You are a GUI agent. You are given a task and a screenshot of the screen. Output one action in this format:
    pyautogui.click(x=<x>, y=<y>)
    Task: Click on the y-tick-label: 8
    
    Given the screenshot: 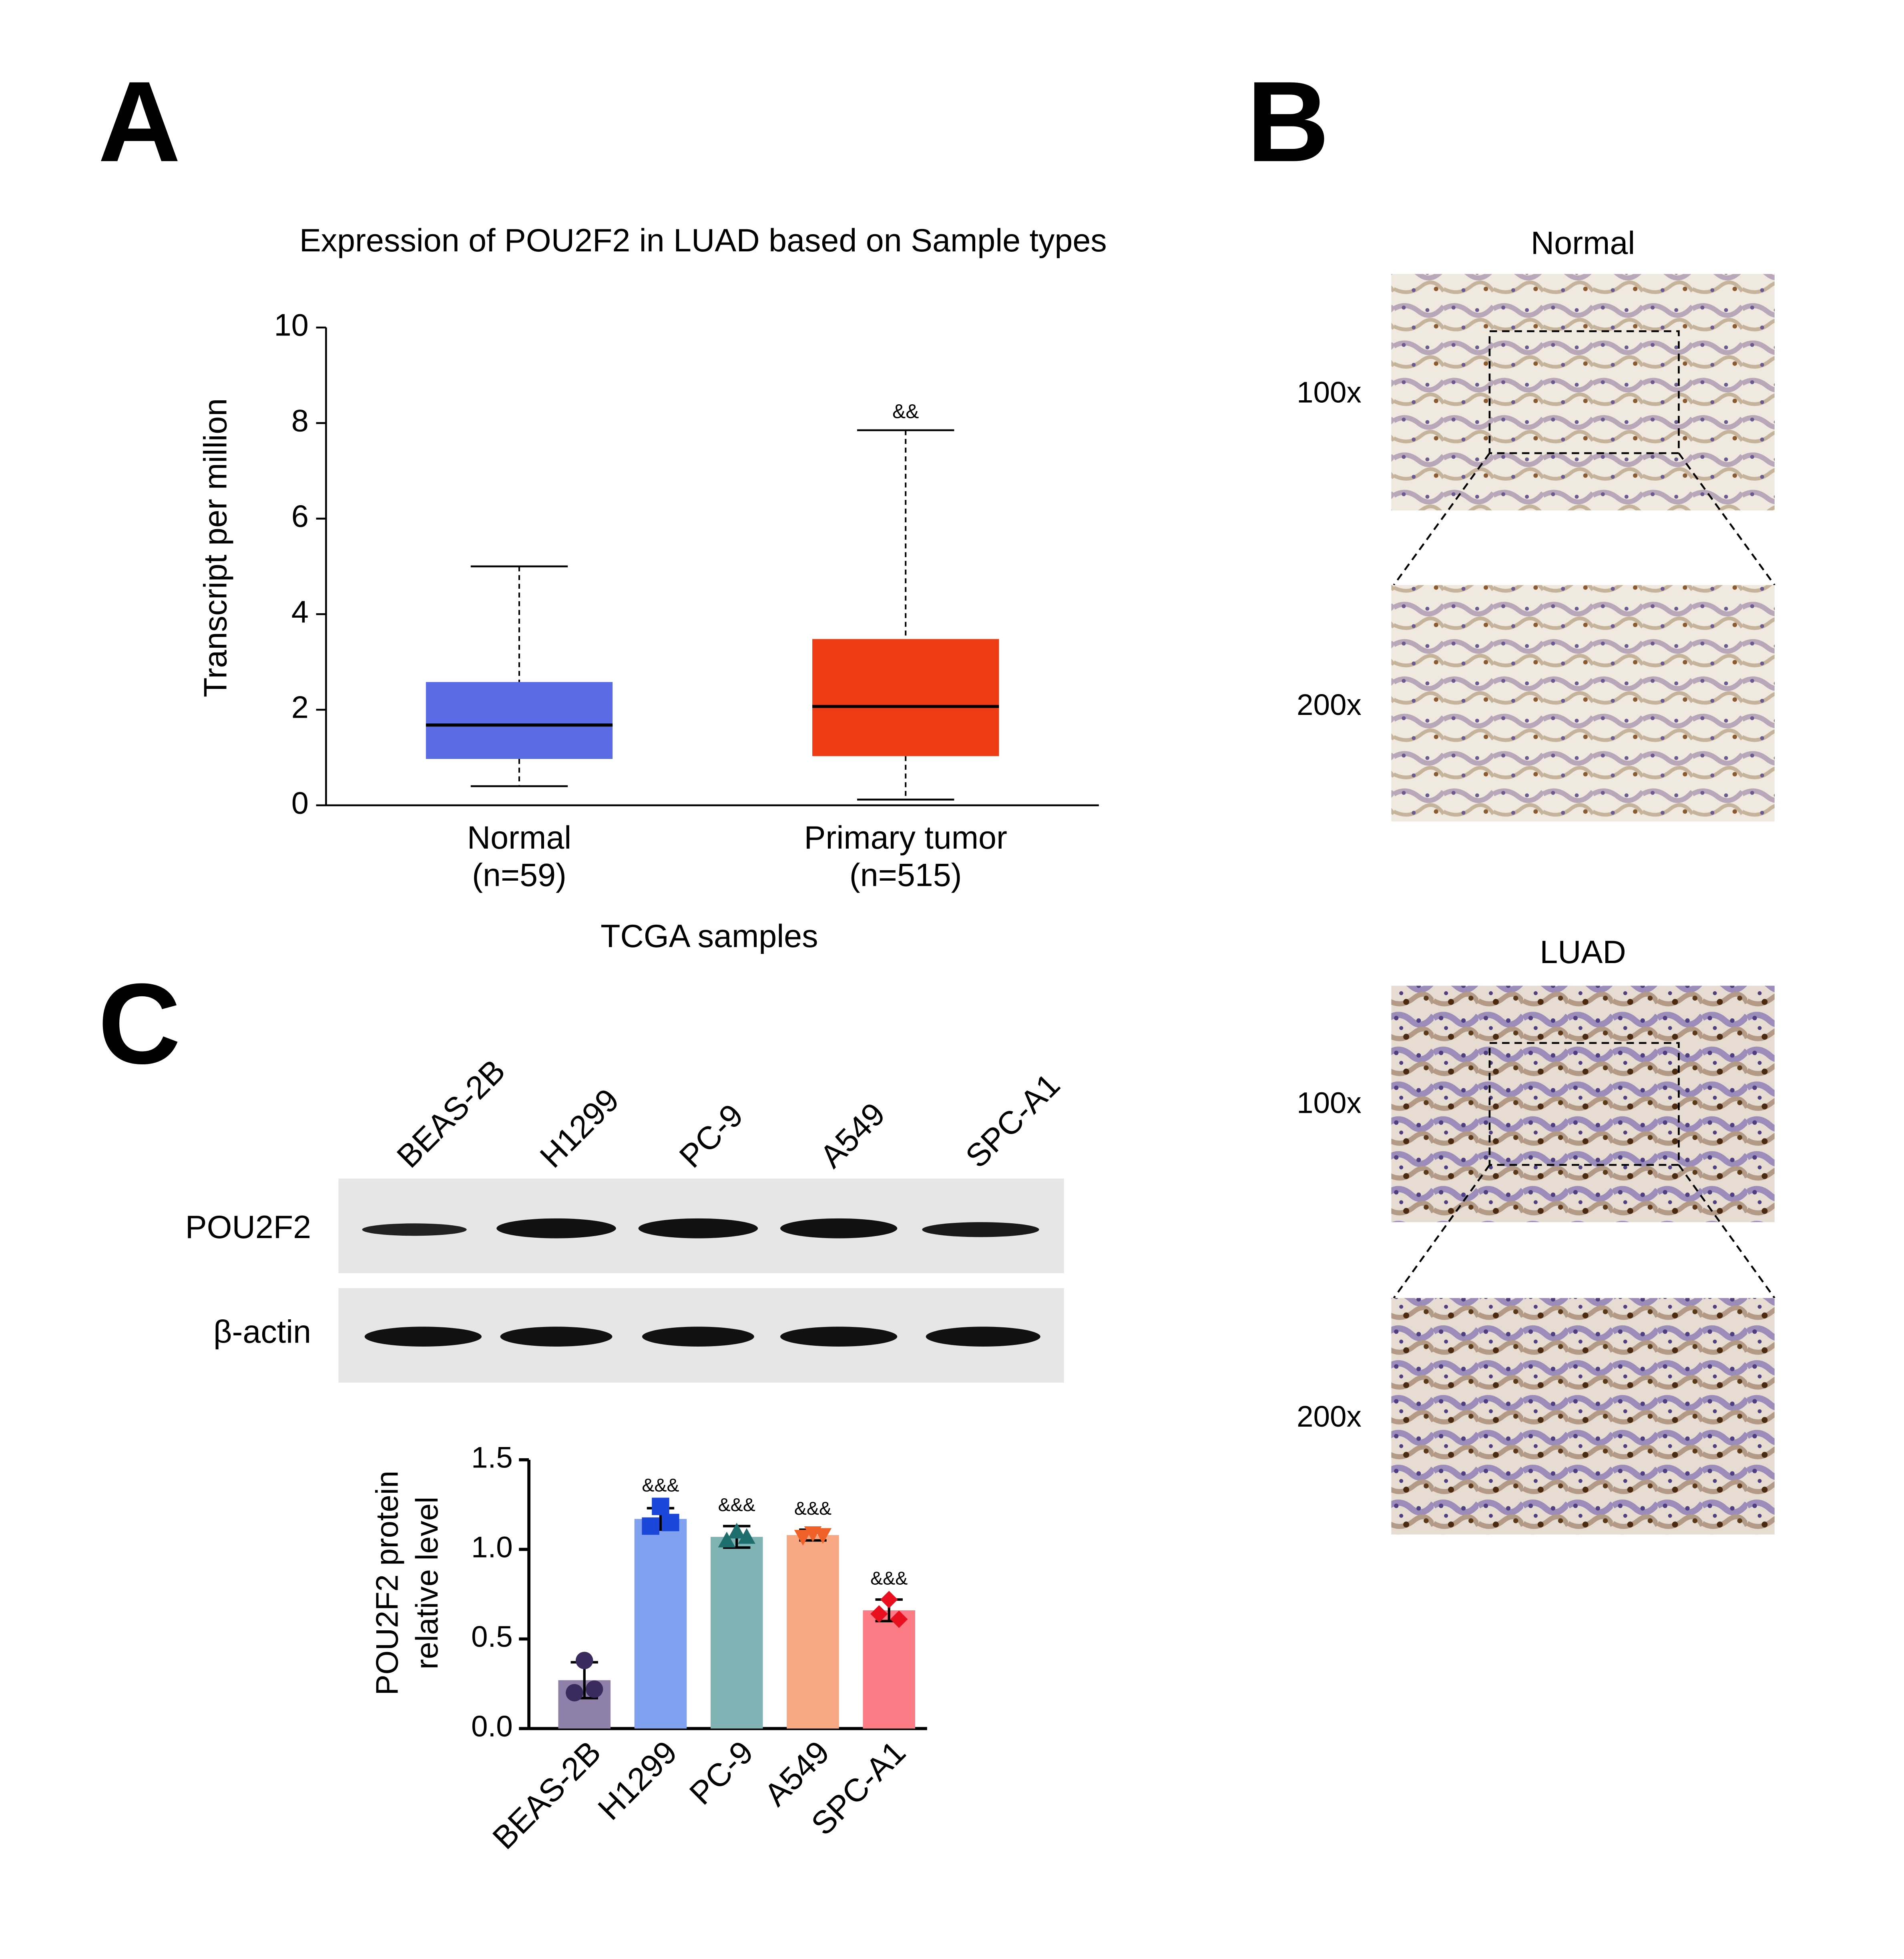 What is the action you would take?
    pyautogui.click(x=300, y=420)
    